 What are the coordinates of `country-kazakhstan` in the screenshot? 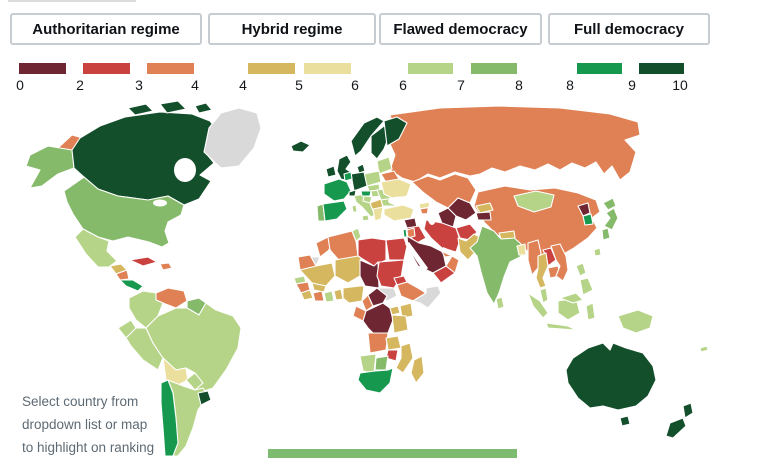 It's located at (444, 191).